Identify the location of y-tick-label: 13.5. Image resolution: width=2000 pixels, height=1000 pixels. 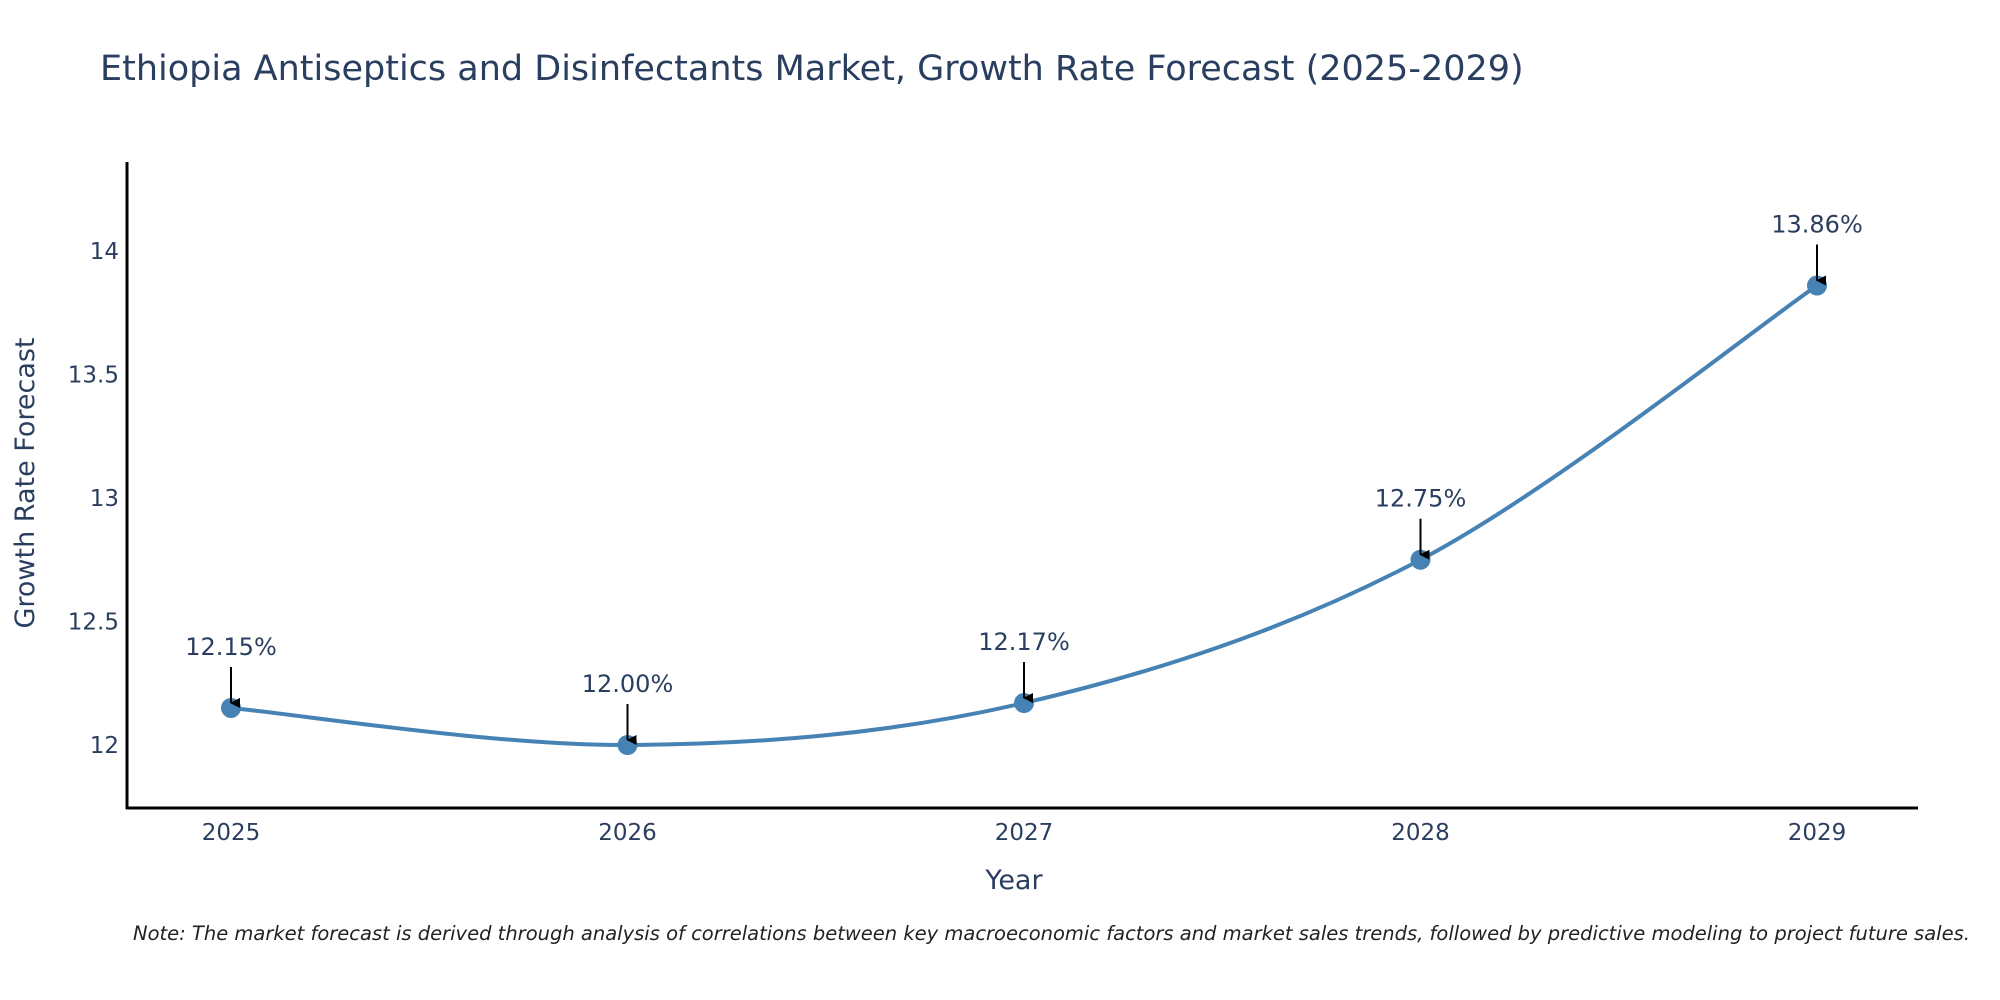
(93, 375).